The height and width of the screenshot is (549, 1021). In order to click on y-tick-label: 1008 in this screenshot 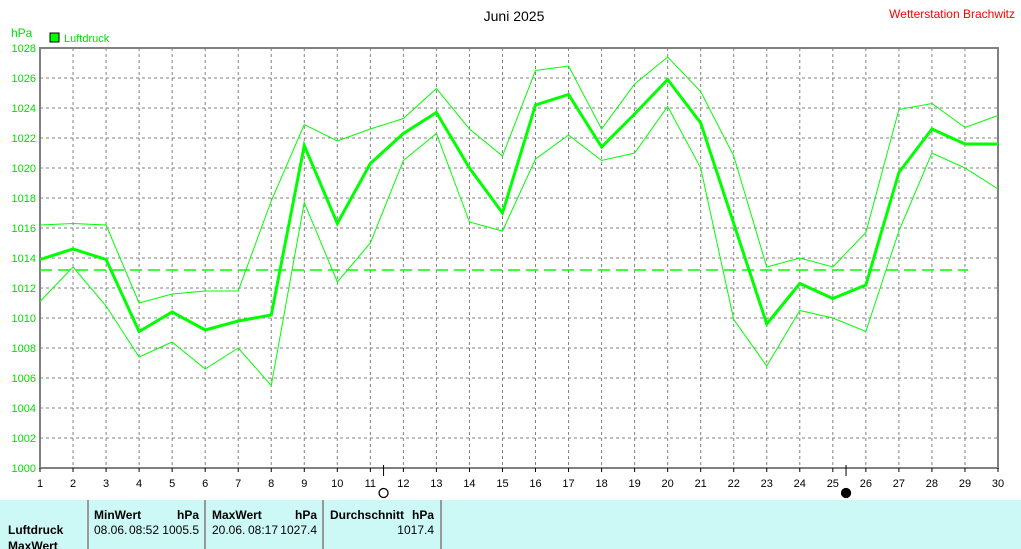, I will do `click(24, 349)`.